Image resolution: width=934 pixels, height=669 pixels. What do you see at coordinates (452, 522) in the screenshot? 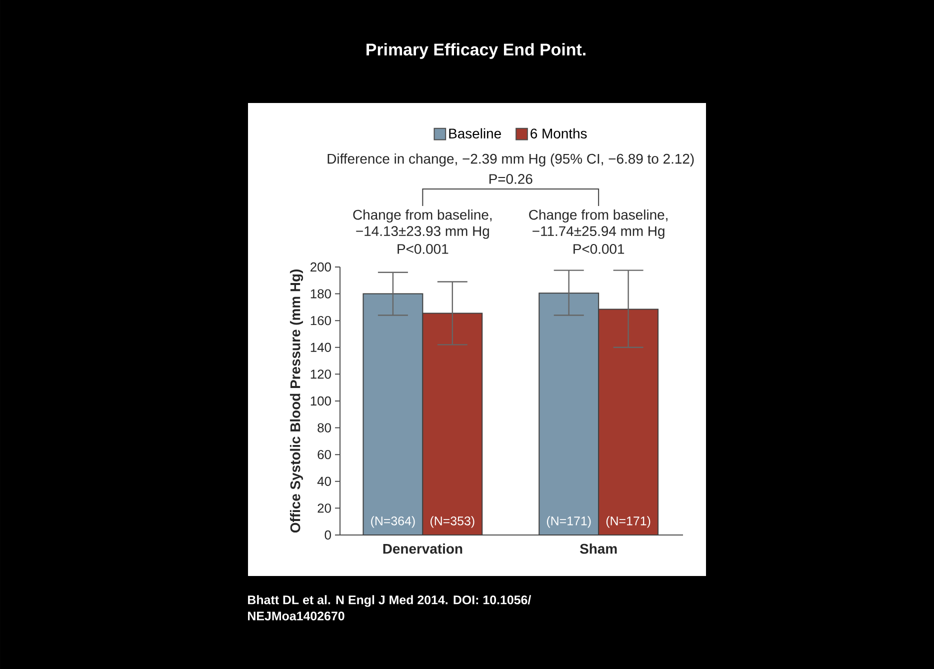
I see `annotation: (N=353)` at bounding box center [452, 522].